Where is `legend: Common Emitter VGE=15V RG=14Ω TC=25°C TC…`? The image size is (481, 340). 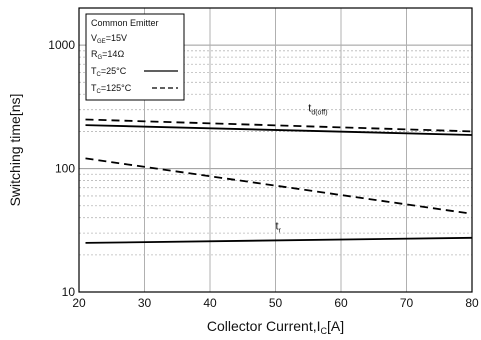
legend: Common Emitter VGE=15V RG=14Ω TC=25°C TC… is located at coordinates (135, 57).